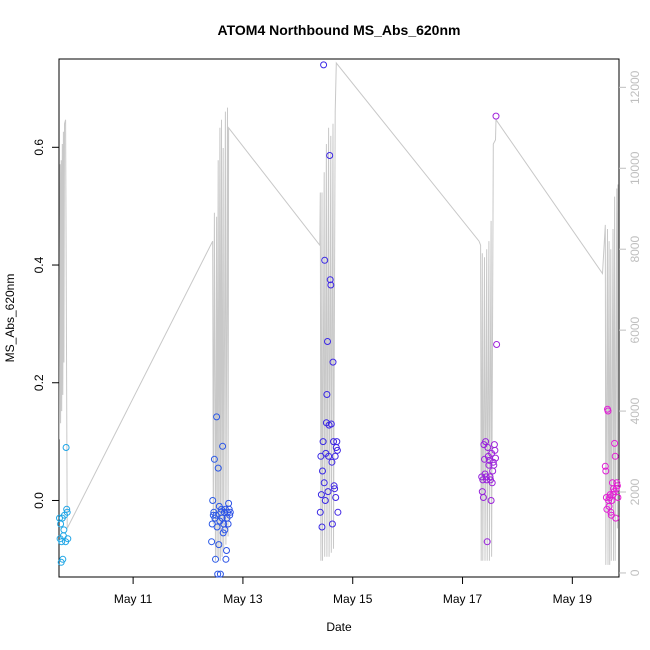 Image resolution: width=650 pixels, height=650 pixels. What do you see at coordinates (635, 87) in the screenshot?
I see `y2-tick-label: 12000` at bounding box center [635, 87].